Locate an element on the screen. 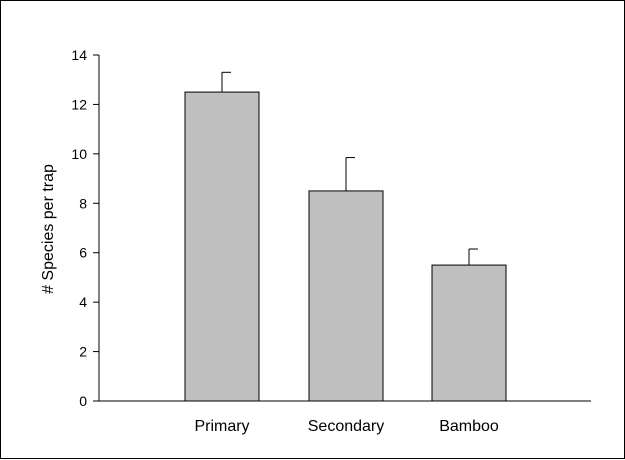 The image size is (625, 460). error-bar-secondary is located at coordinates (350, 174).